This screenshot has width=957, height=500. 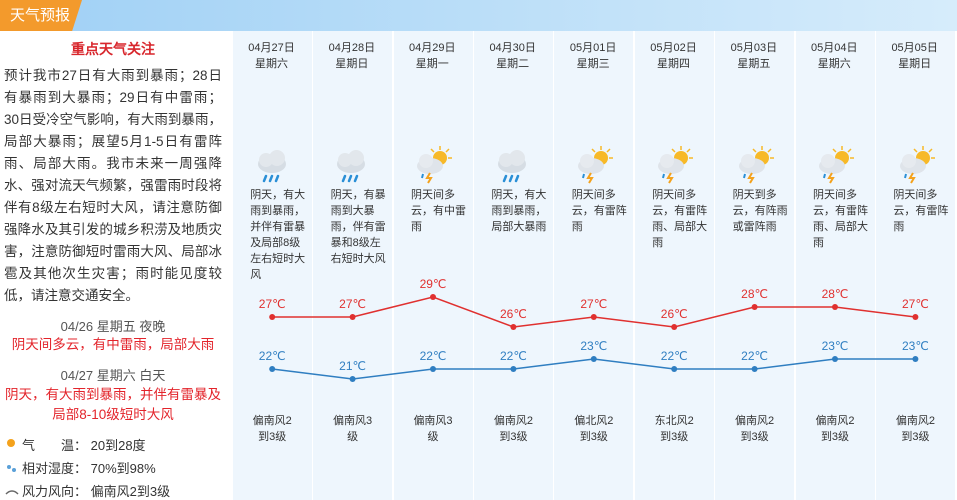 What do you see at coordinates (55, 491) in the screenshot?
I see `detail-label: 风力风向：` at bounding box center [55, 491].